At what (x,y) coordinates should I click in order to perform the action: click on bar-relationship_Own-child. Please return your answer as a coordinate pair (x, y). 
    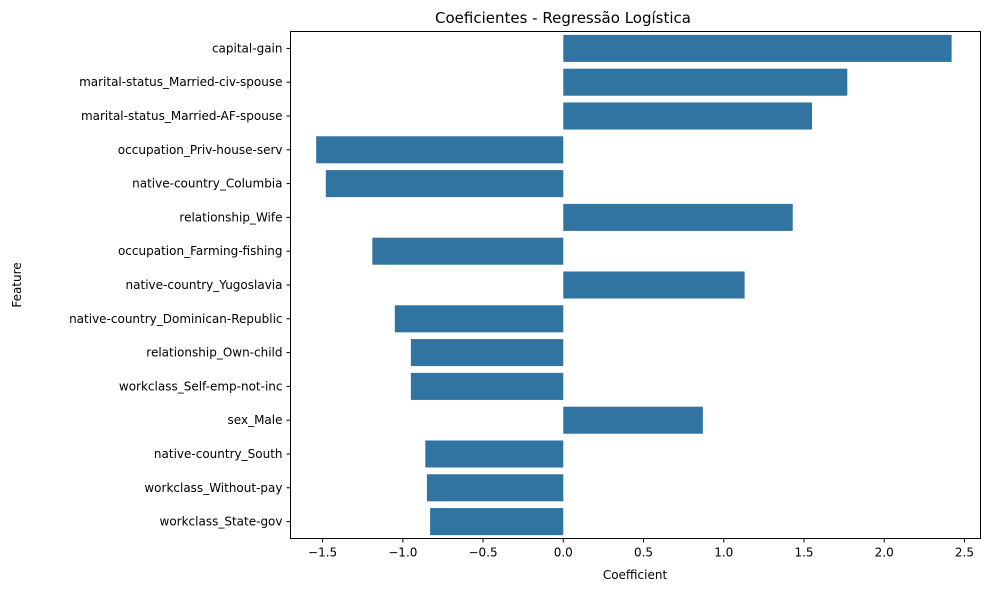
    Looking at the image, I should click on (487, 353).